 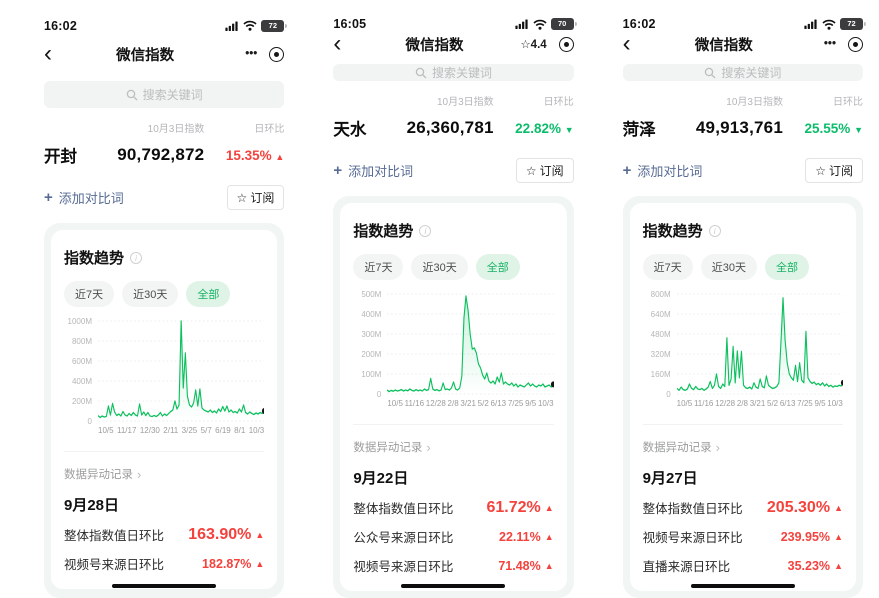 I want to click on chevron-right-icon: ›, so click(x=428, y=447).